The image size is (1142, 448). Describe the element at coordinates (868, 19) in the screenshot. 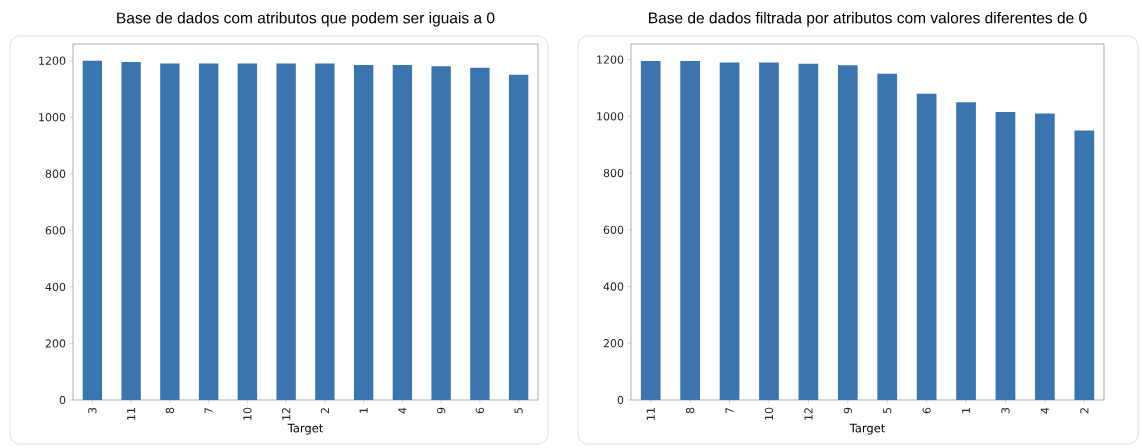

I see `chart-title: Base de dados filtrada por atributos com valores diferentes de 0` at that location.